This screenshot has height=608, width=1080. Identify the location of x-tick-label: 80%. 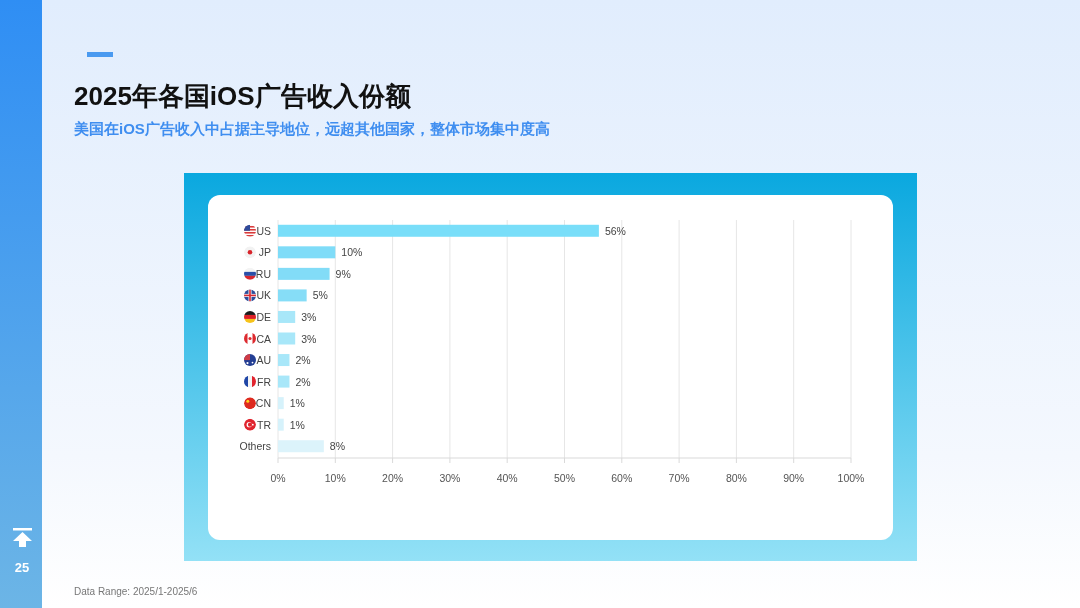
(736, 478).